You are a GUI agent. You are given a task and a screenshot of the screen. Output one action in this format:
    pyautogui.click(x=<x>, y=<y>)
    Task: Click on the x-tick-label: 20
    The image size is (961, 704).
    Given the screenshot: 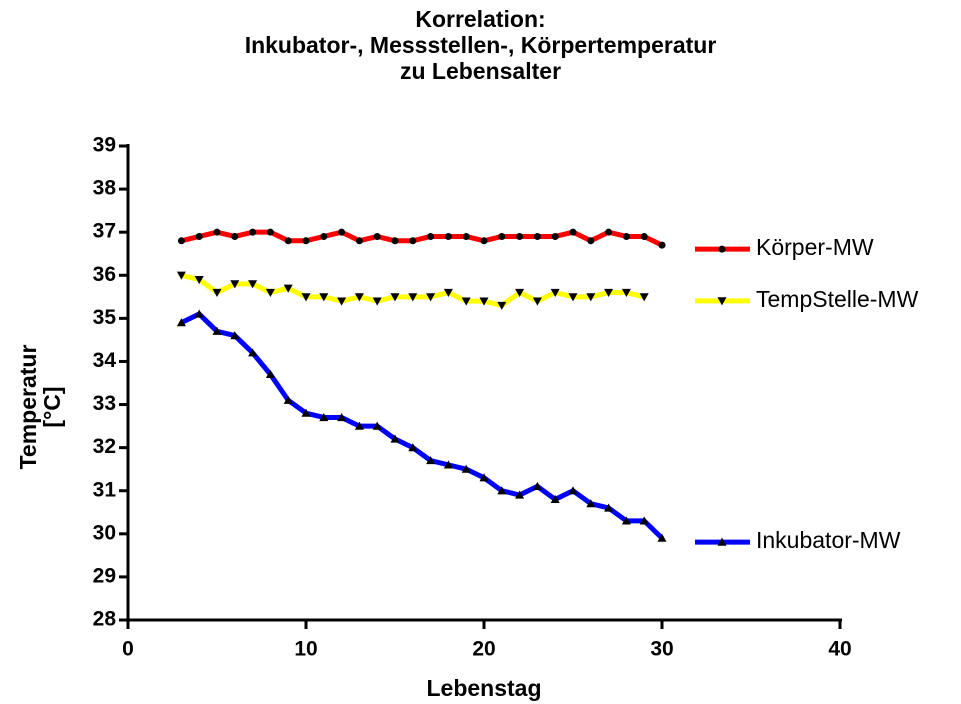 What is the action you would take?
    pyautogui.click(x=483, y=649)
    